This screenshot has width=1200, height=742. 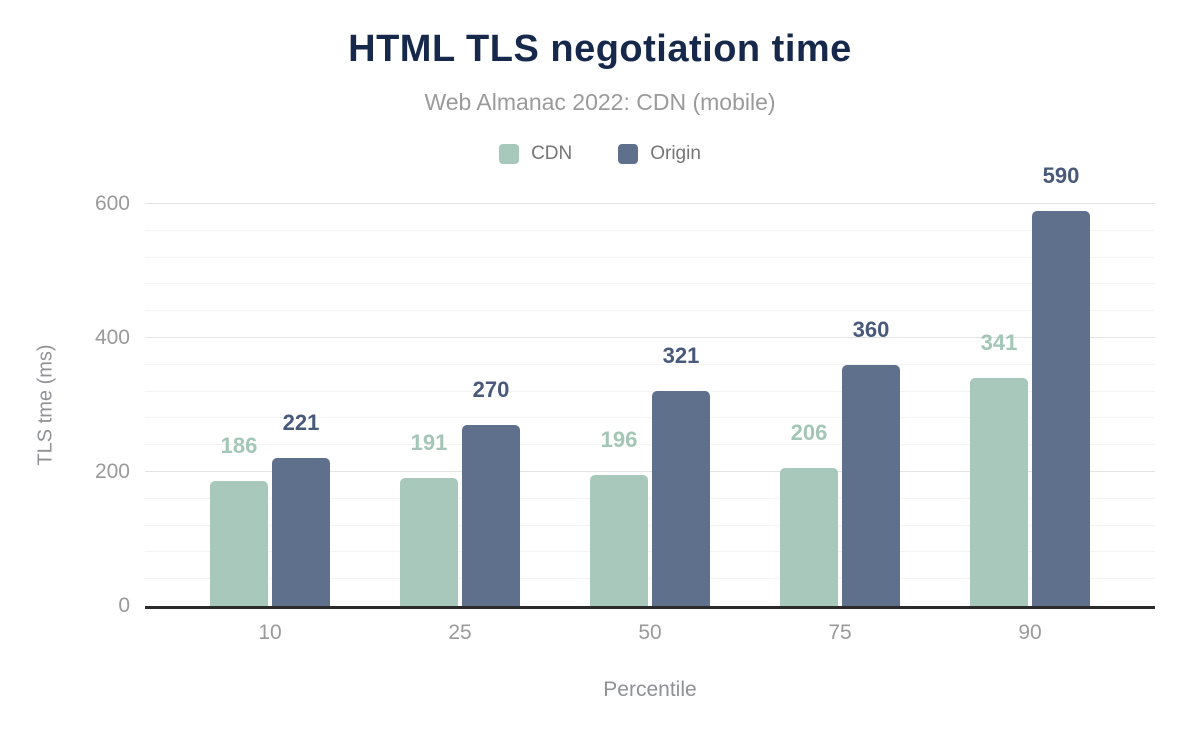 I want to click on legend-label: Origin, so click(x=675, y=153).